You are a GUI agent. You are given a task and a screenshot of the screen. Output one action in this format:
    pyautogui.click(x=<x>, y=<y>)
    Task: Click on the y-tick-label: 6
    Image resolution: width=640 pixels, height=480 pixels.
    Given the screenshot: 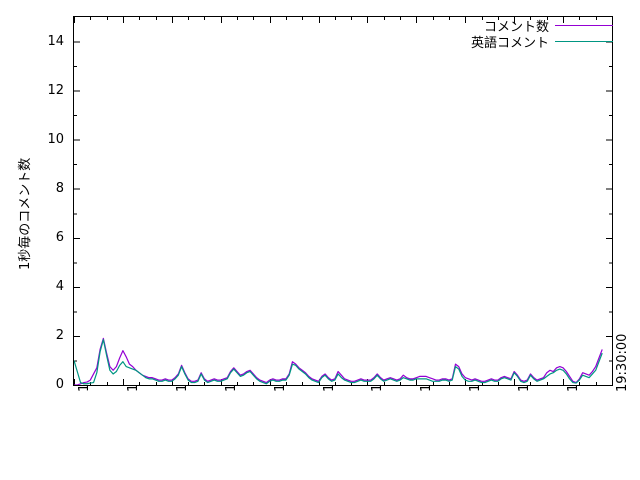 What is the action you would take?
    pyautogui.click(x=59, y=237)
    